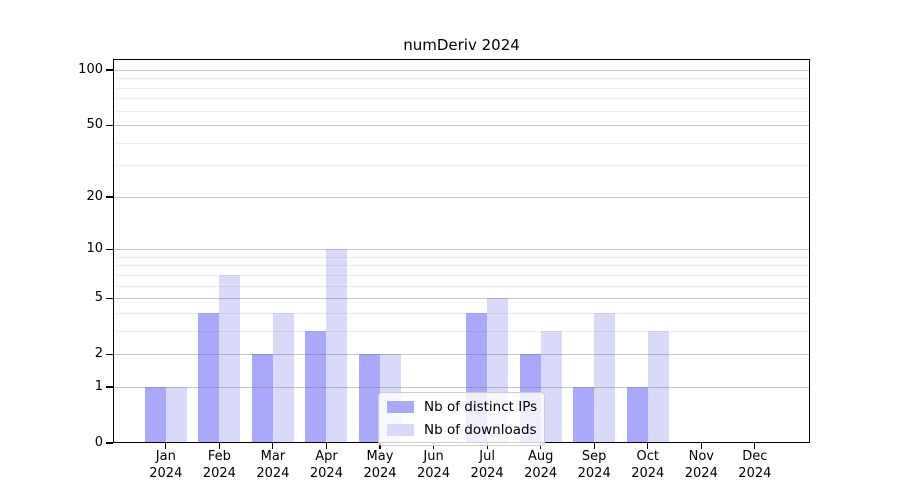 This screenshot has height=500, width=900. I want to click on x-tick-jul, so click(487, 446).